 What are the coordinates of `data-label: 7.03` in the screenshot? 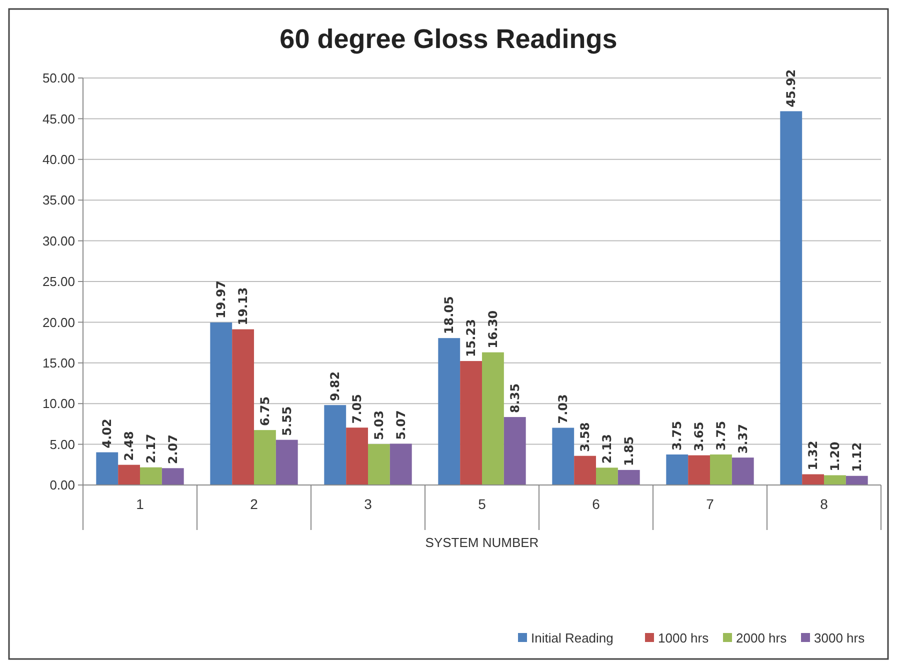 It's located at (563, 409).